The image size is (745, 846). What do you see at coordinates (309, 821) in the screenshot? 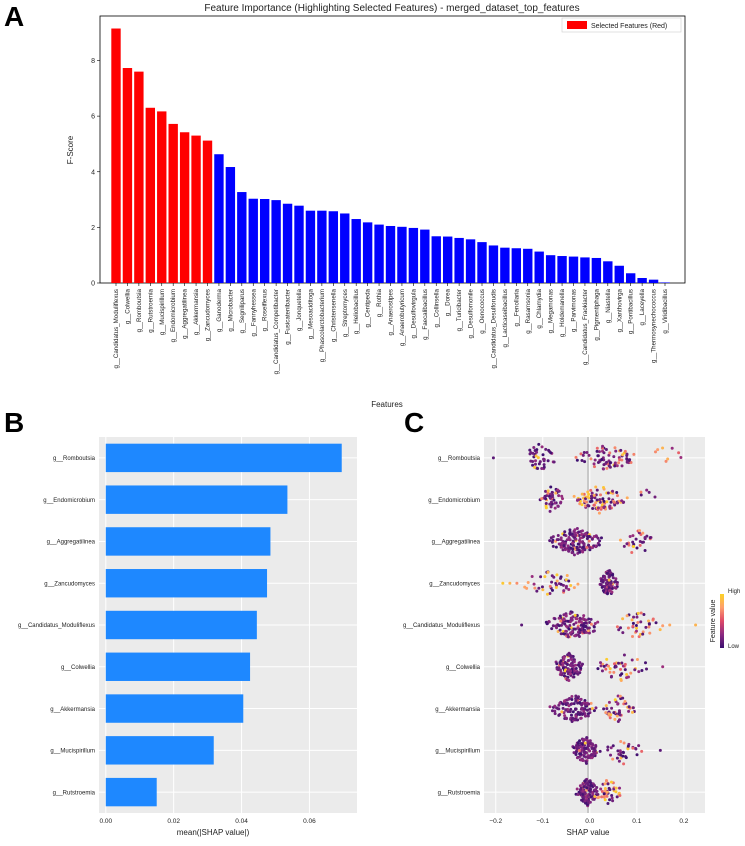
I see `chart-b-x-tick-label: 0.06` at bounding box center [309, 821].